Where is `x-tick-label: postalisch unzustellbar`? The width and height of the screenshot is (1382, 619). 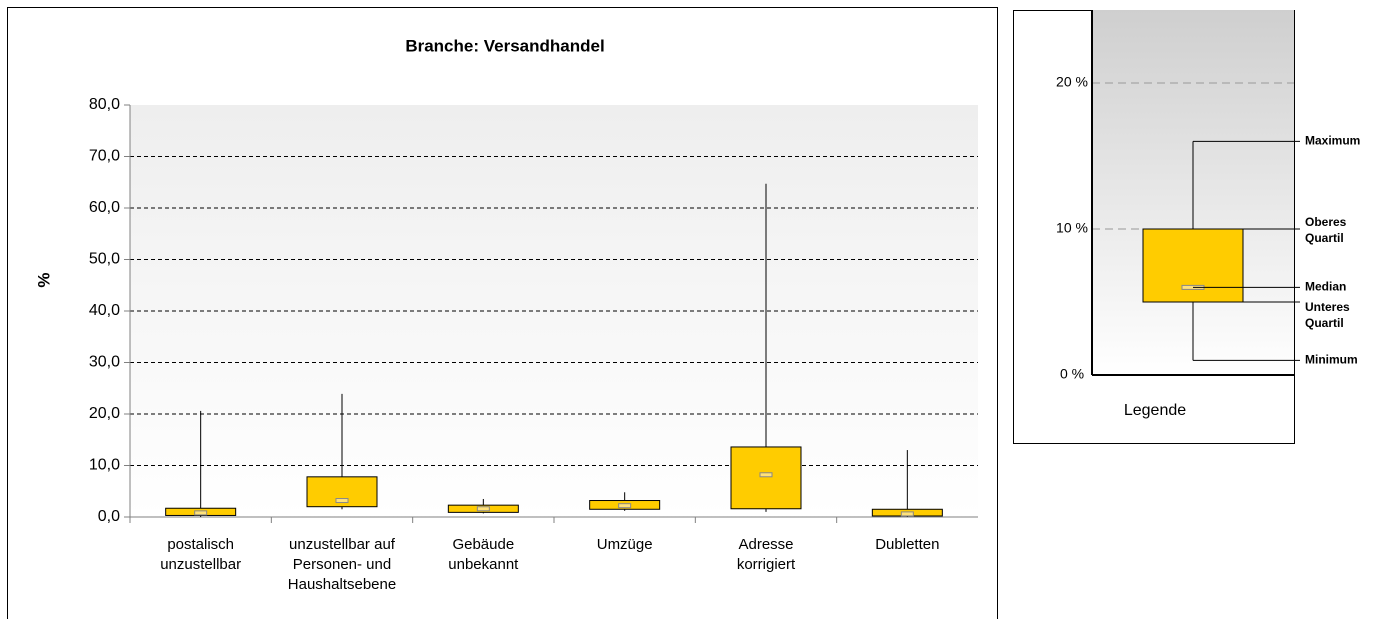
x-tick-label: postalisch unzustellbar is located at coordinates (200, 554).